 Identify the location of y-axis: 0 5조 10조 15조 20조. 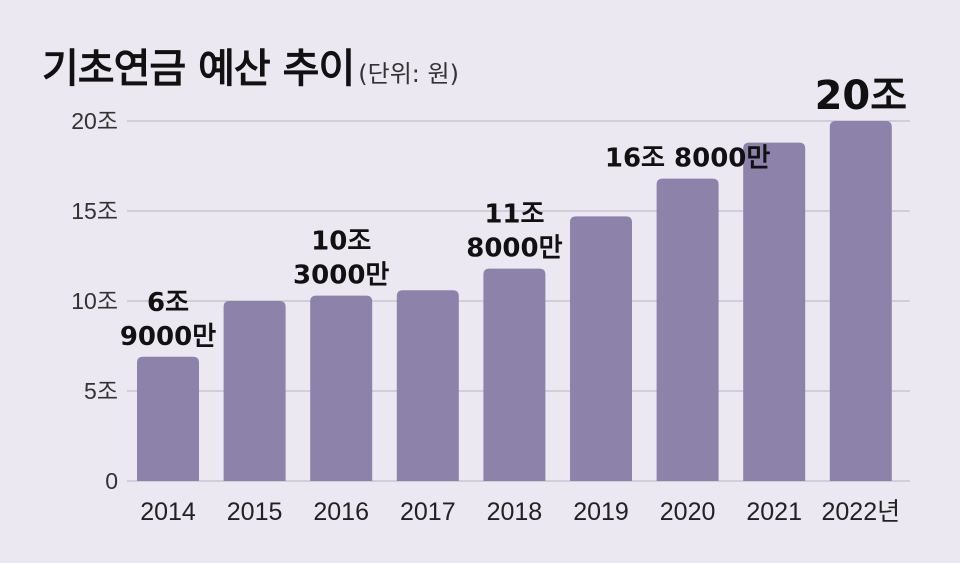
(94, 301).